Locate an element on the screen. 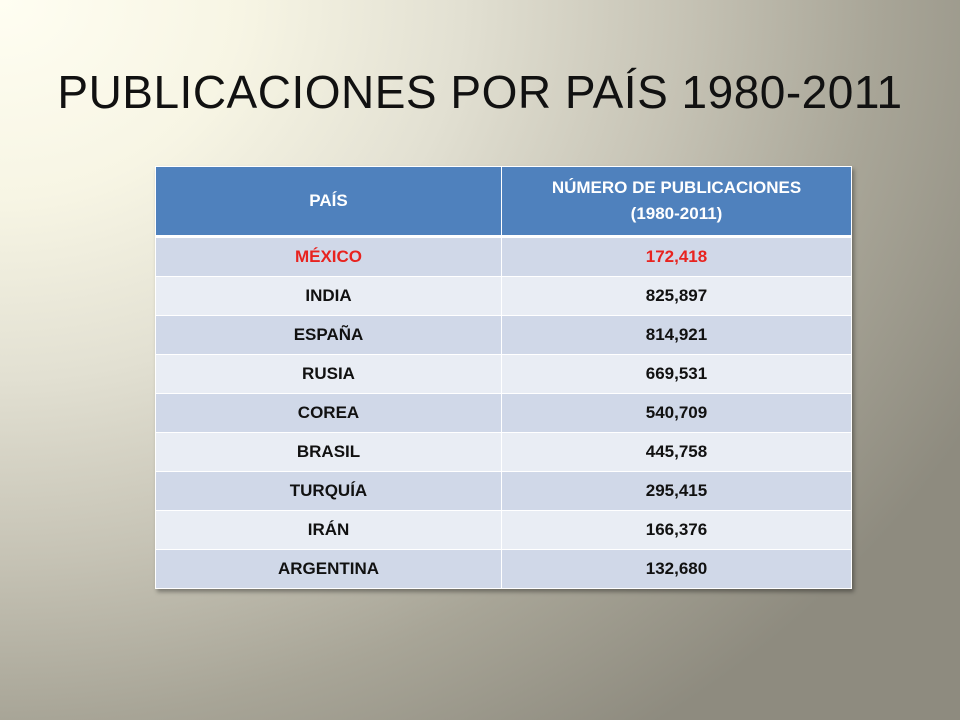  slide-title: PUBLICACIONES POR PAÍS 1980-2011 is located at coordinates (480, 92).